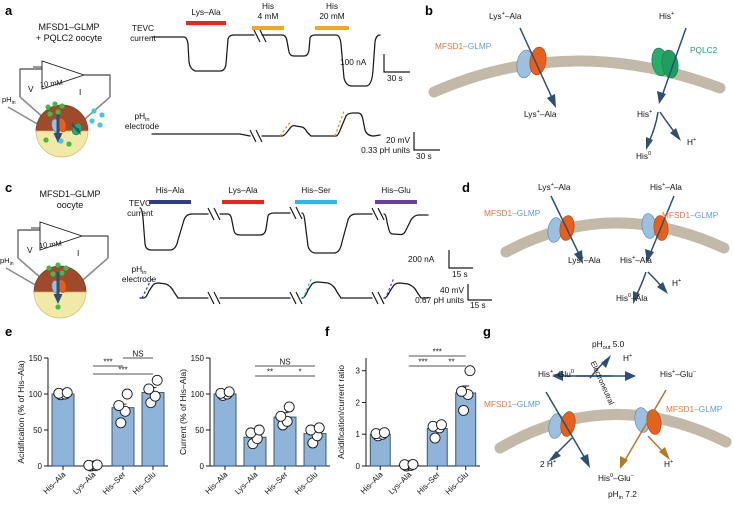 The width and height of the screenshot is (734, 518). What do you see at coordinates (554, 187) in the screenshot?
I see `panel-d-substrate-top-left: Lys+–Ala` at bounding box center [554, 187].